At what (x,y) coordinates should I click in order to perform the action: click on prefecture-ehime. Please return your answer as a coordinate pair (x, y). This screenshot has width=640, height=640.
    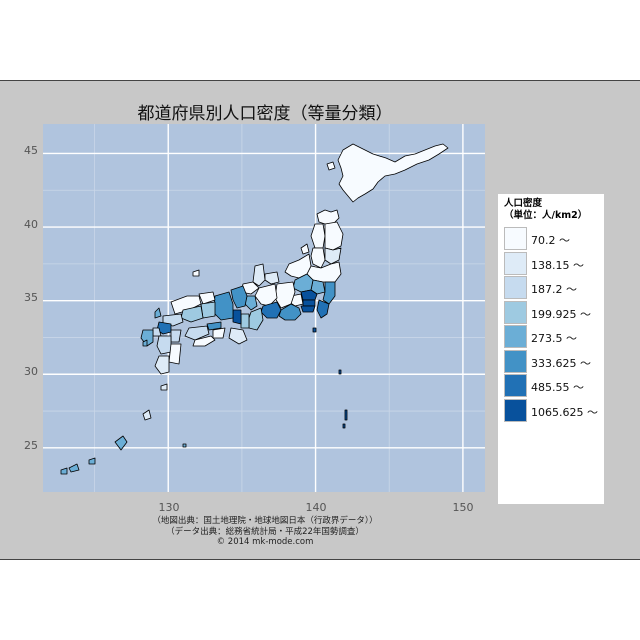
    Looking at the image, I should click on (197, 333).